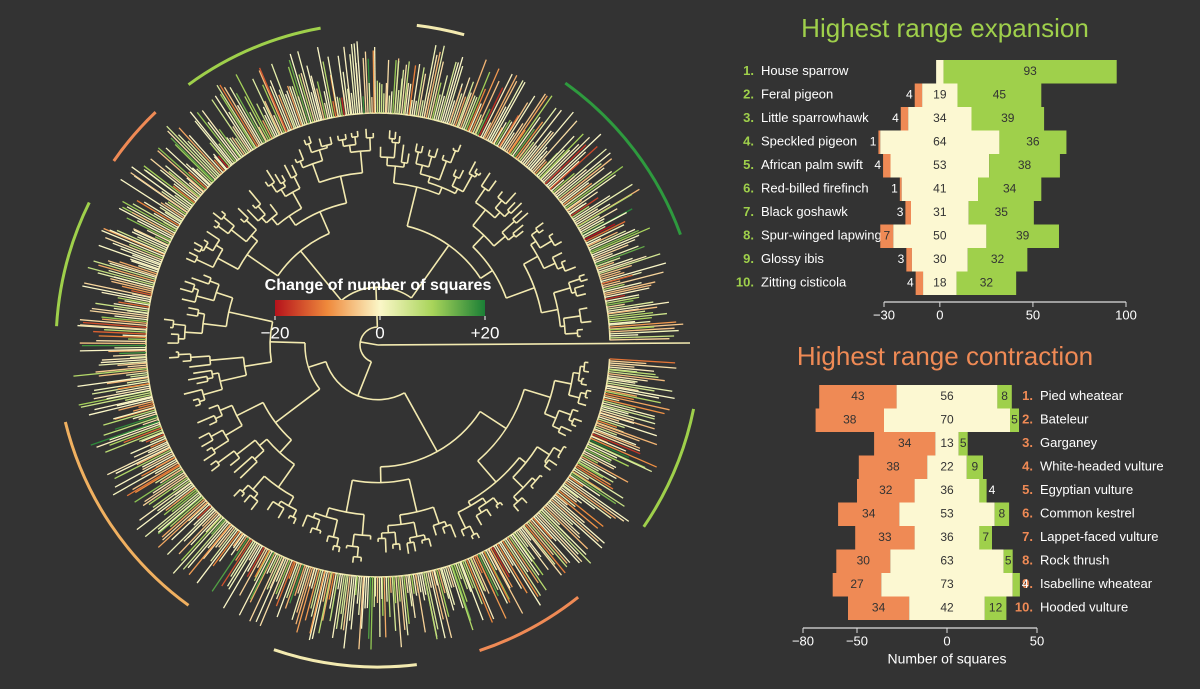 The image size is (1200, 689). I want to click on rank-label: 5., so click(748, 164).